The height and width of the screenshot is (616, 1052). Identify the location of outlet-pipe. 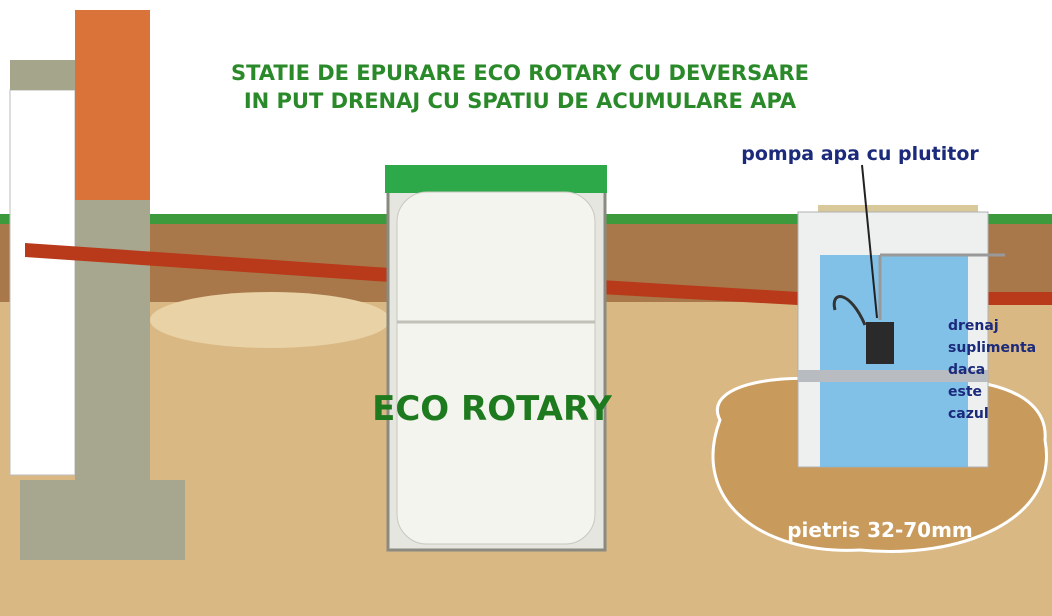
(707, 293).